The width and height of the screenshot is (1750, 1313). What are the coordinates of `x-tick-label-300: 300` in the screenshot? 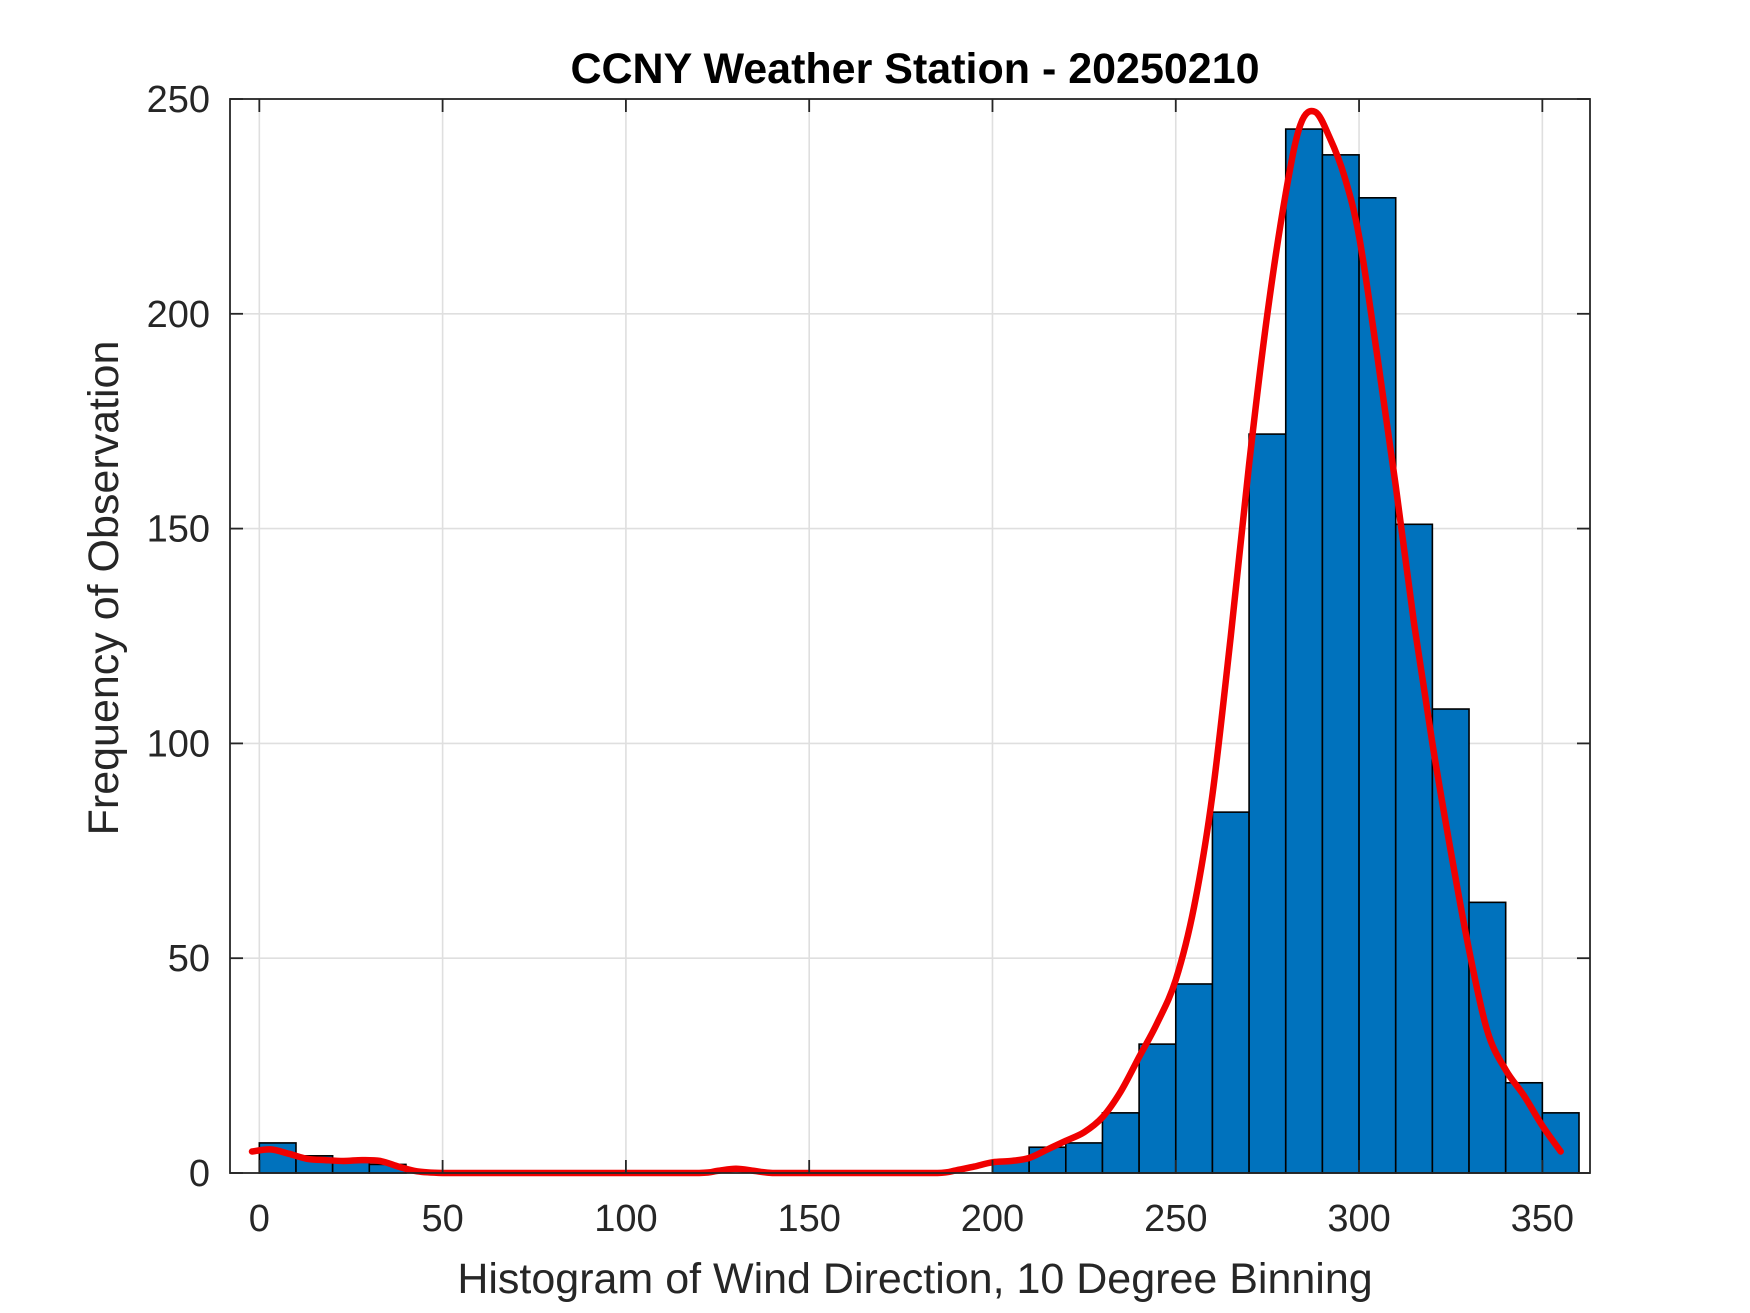 It's located at (1358, 1219).